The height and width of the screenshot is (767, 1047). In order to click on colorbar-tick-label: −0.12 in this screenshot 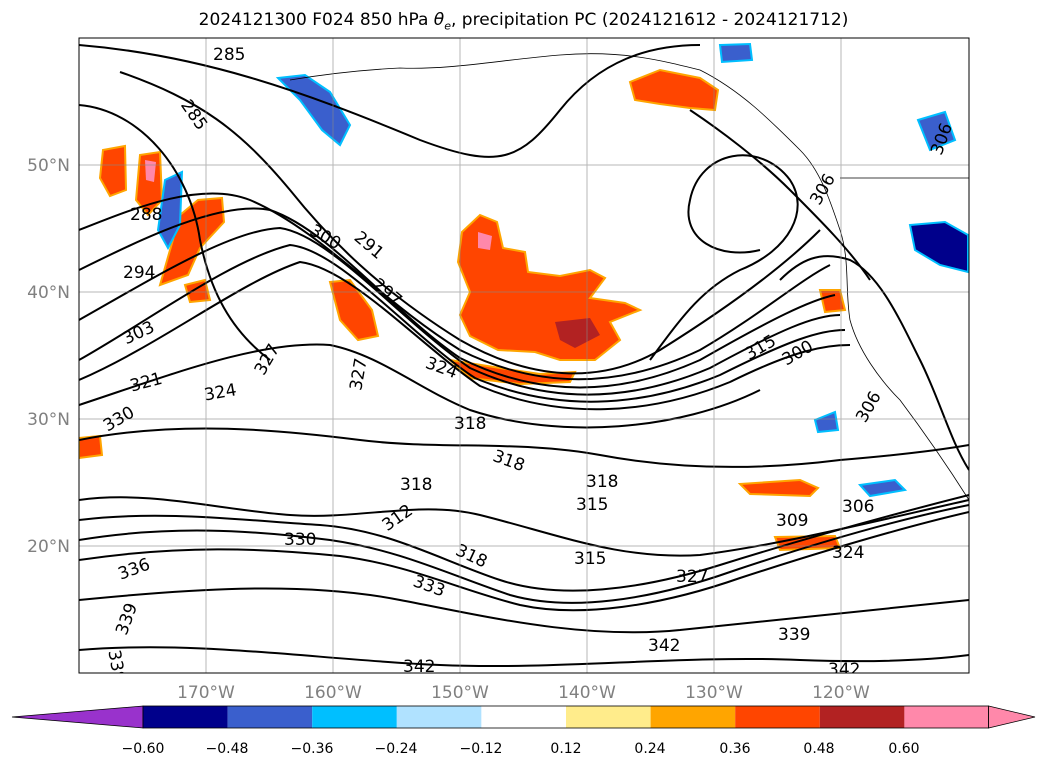, I will do `click(481, 749)`.